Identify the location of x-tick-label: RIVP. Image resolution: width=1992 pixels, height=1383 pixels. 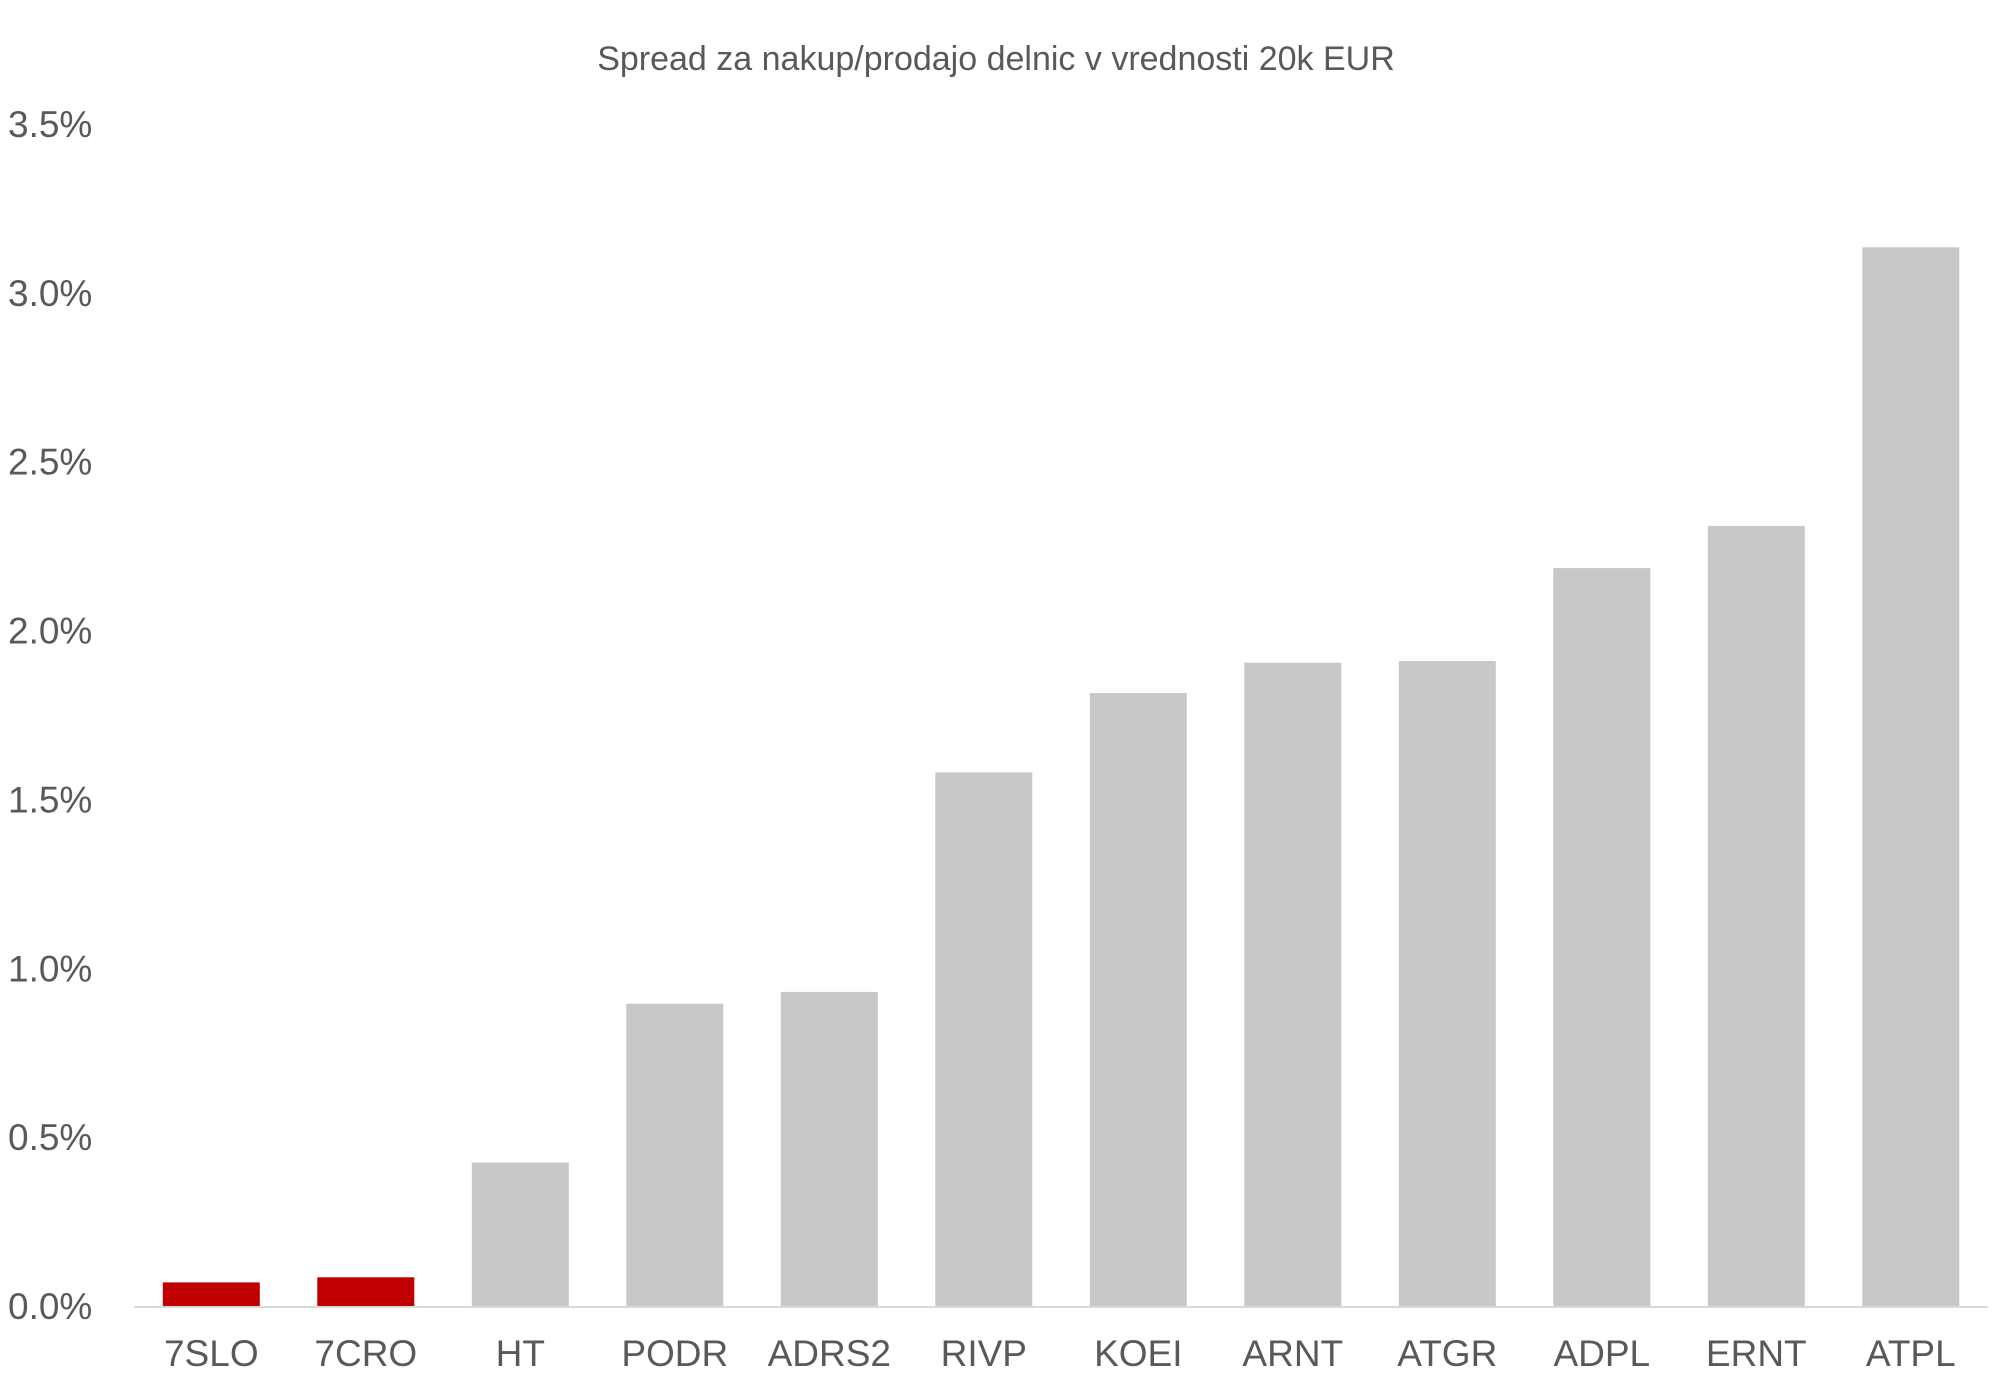
(984, 1353).